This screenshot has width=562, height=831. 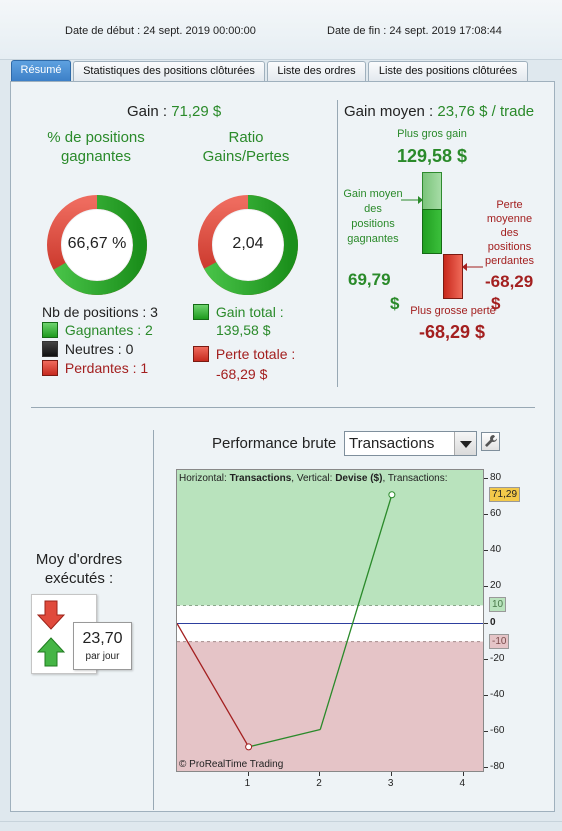 What do you see at coordinates (160, 31) in the screenshot?
I see `start-date: Date de début : 24 sept. 2019 00:00:00` at bounding box center [160, 31].